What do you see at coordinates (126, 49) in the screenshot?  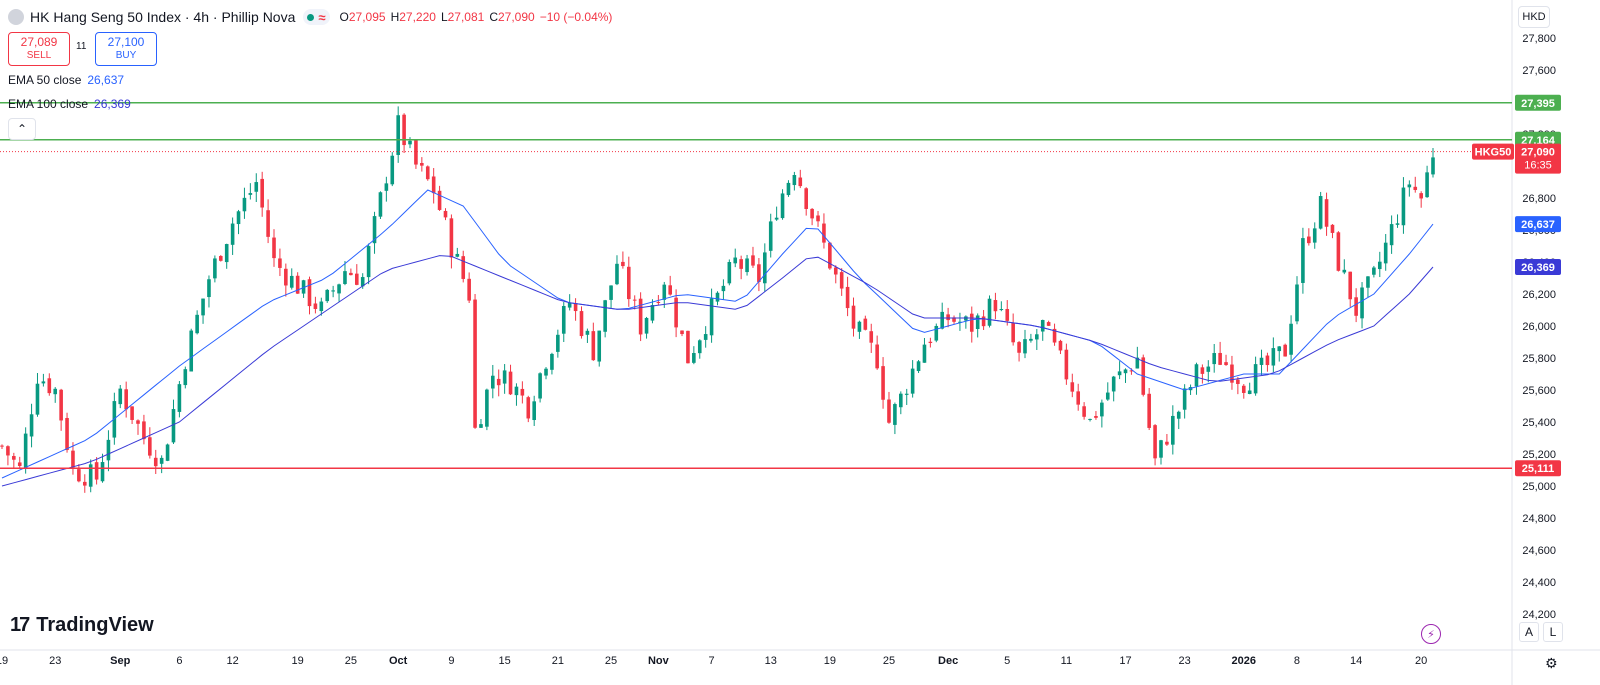 I see `buy-button: 27,100 BUY` at bounding box center [126, 49].